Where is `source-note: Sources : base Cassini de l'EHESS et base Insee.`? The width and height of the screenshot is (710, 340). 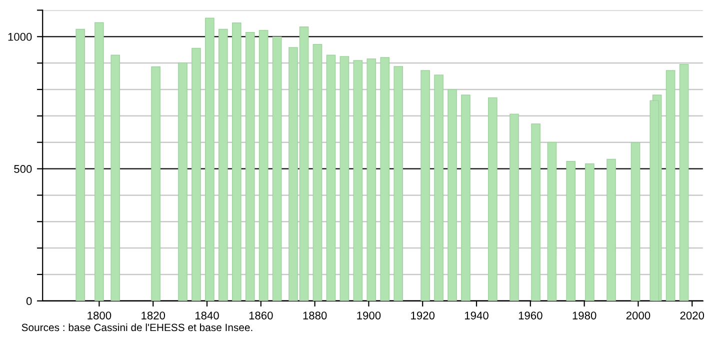 source-note: Sources : base Cassini de l'EHESS et base Insee. is located at coordinates (137, 327).